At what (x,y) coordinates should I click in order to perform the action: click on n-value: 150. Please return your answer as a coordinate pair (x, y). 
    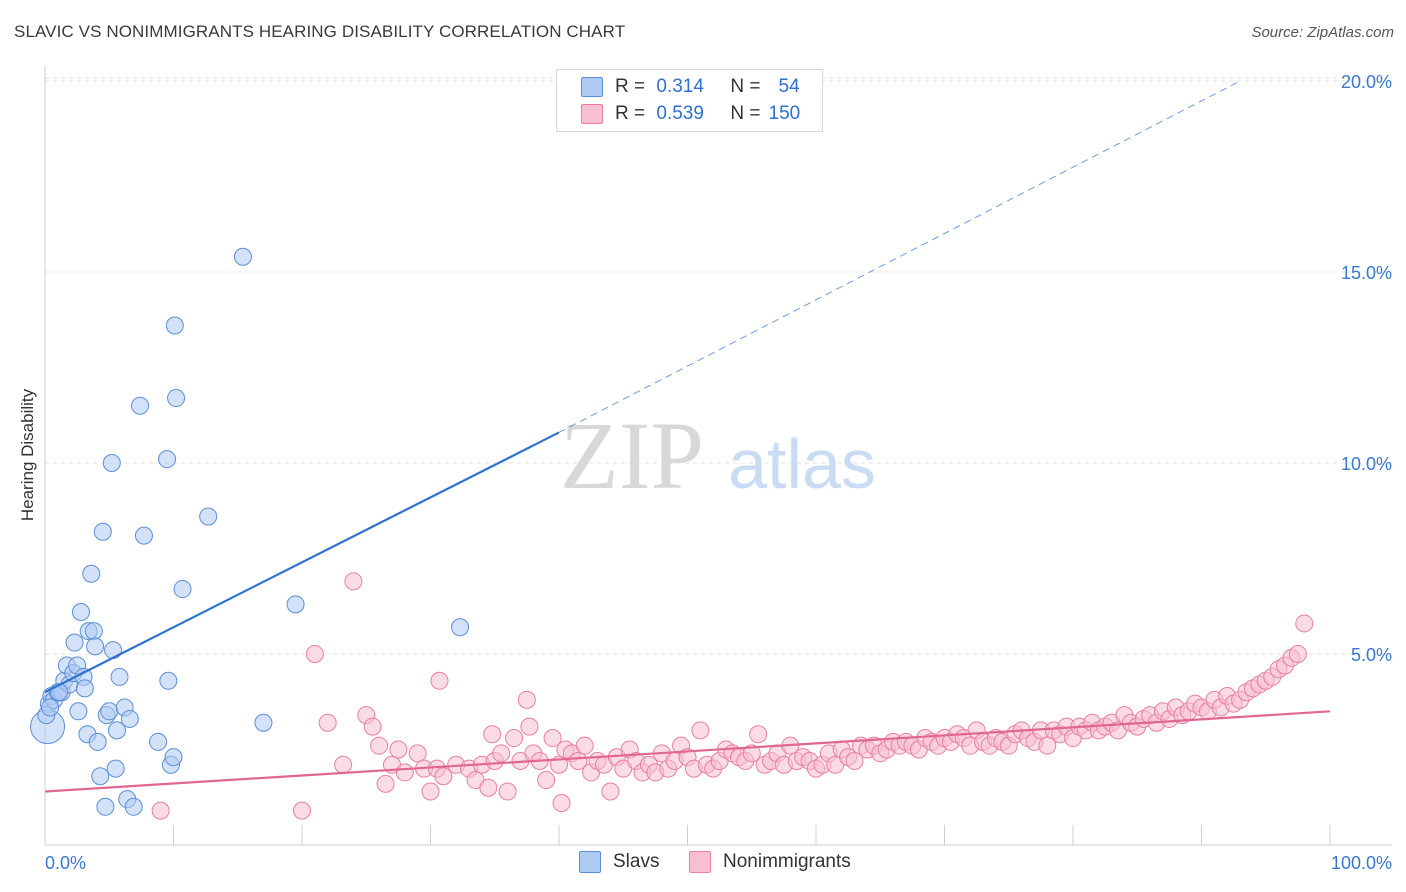
    Looking at the image, I should click on (784, 113).